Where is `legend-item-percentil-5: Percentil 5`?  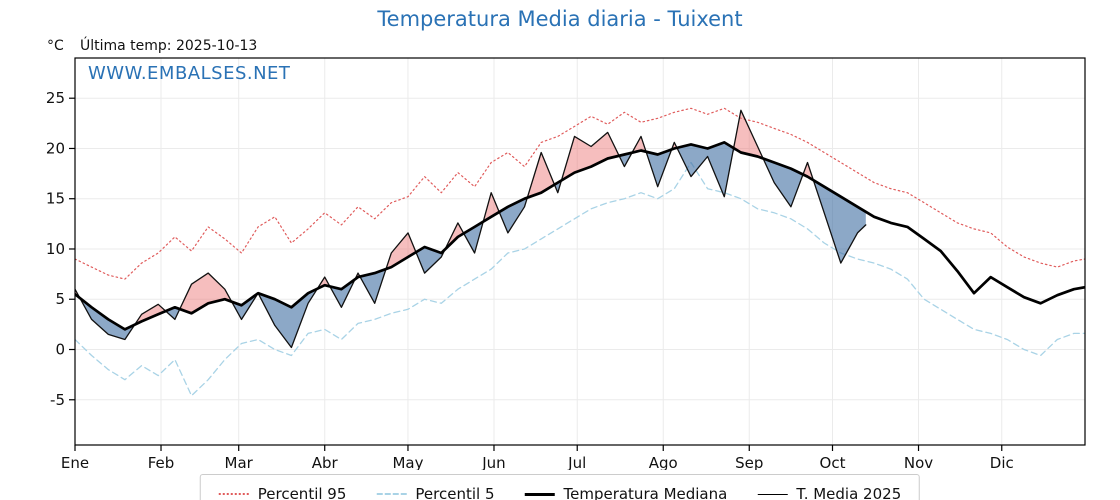 legend-item-percentil-5: Percentil 5 is located at coordinates (435, 492).